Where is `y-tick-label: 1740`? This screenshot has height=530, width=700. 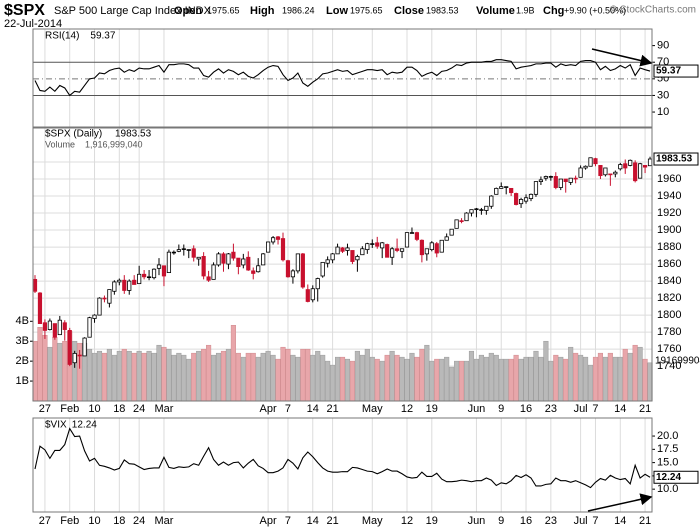 y-tick-label: 1740 is located at coordinates (669, 366).